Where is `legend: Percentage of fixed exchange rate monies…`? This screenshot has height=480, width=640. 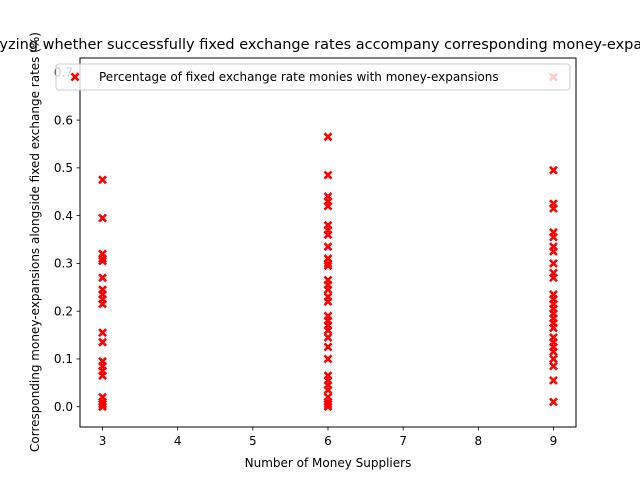
legend: Percentage of fixed exchange rate monies… is located at coordinates (313, 77).